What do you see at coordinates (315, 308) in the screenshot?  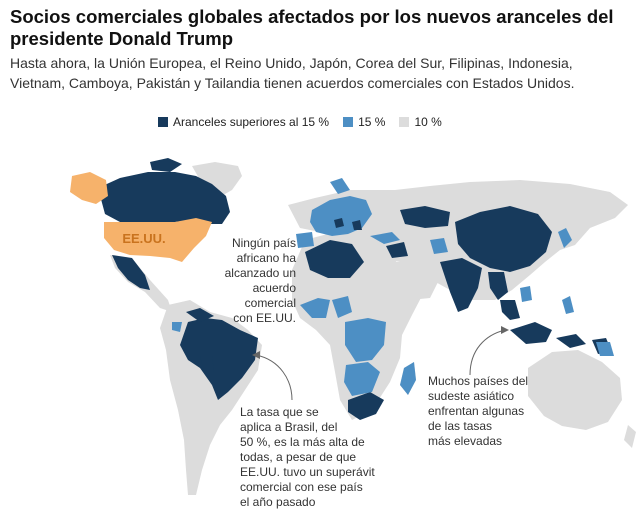 I see `west-africa` at bounding box center [315, 308].